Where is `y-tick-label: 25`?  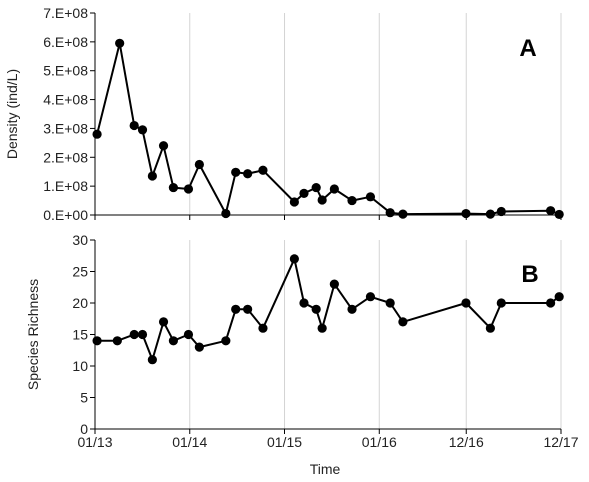 y-tick-label: 25 is located at coordinates (80, 272).